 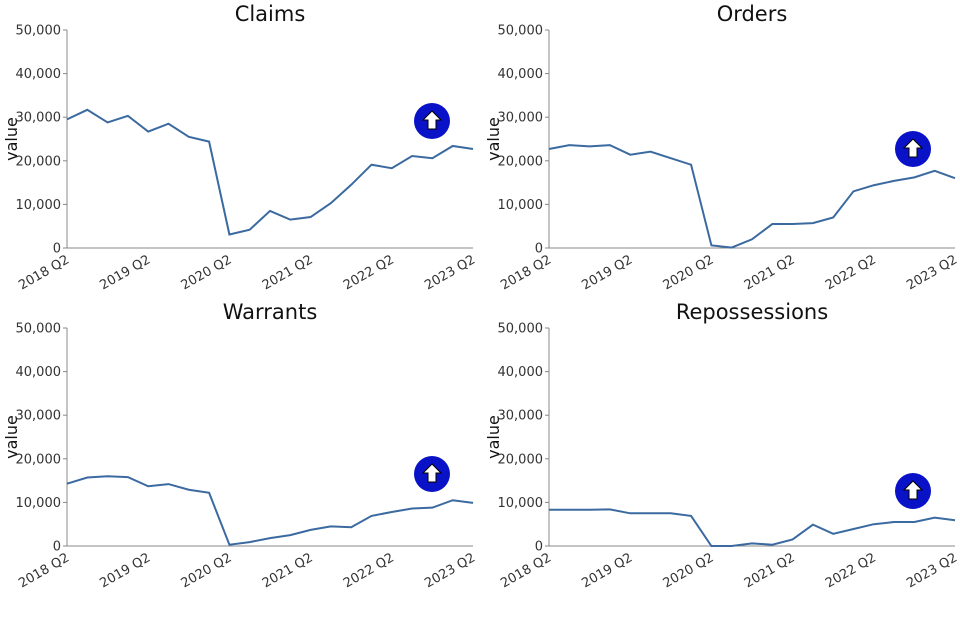 I want to click on chart-title: Warrants, so click(x=270, y=312).